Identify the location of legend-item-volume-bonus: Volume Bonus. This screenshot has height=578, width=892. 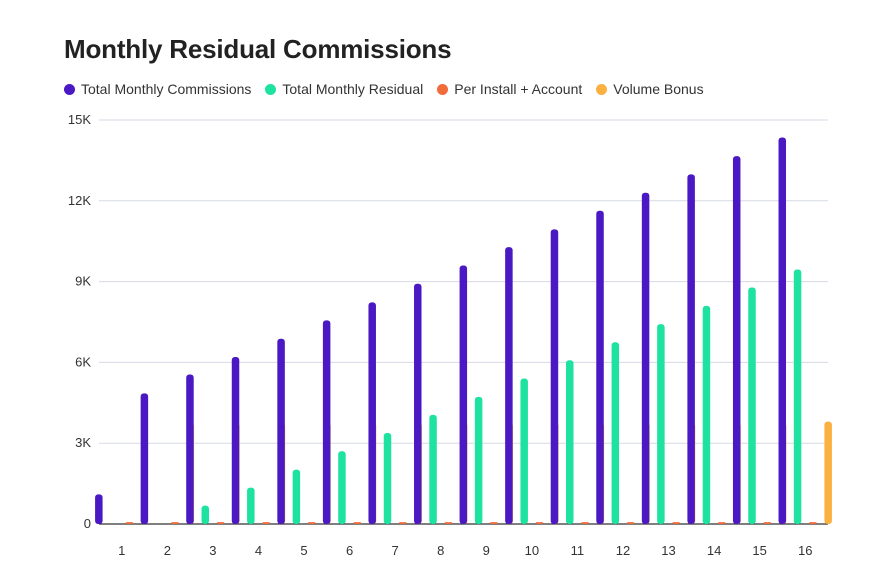
(650, 89).